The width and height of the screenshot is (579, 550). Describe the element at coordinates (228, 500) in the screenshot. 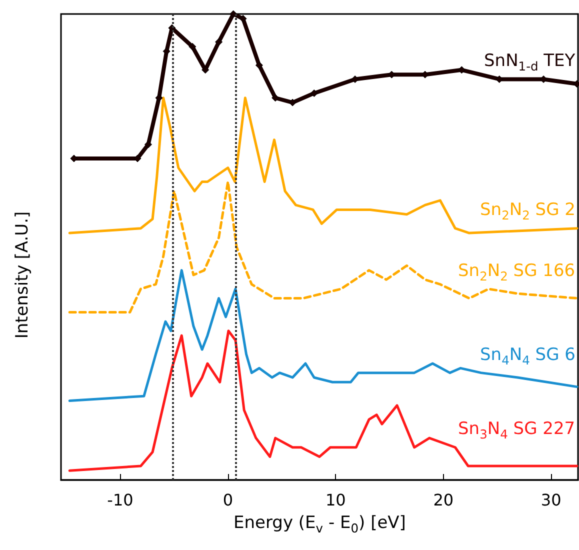

I see `x-tick-label: 0` at that location.